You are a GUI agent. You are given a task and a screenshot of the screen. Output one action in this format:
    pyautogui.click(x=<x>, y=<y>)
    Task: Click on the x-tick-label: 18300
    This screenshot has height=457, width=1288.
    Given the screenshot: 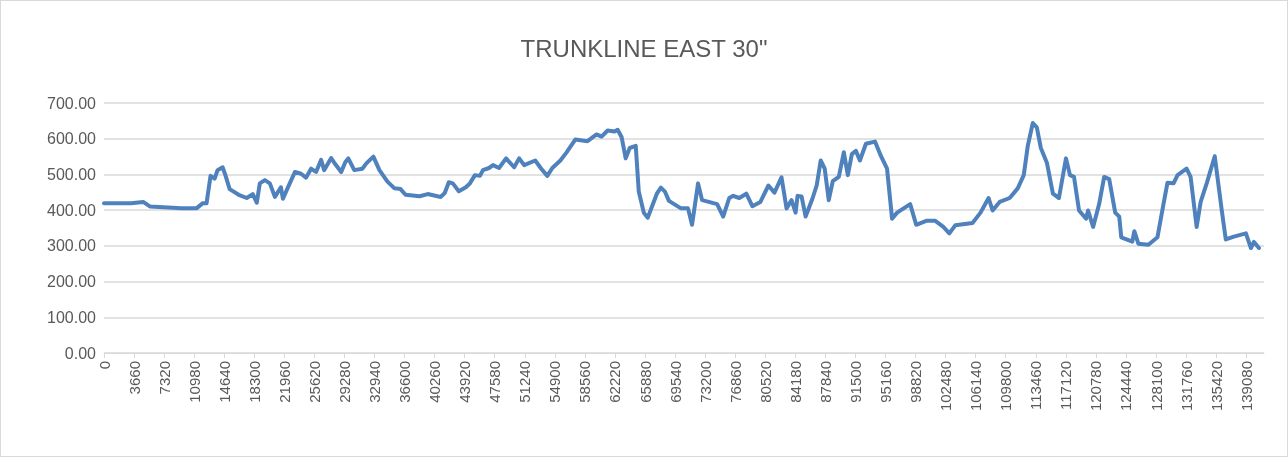 What is the action you would take?
    pyautogui.click(x=254, y=382)
    